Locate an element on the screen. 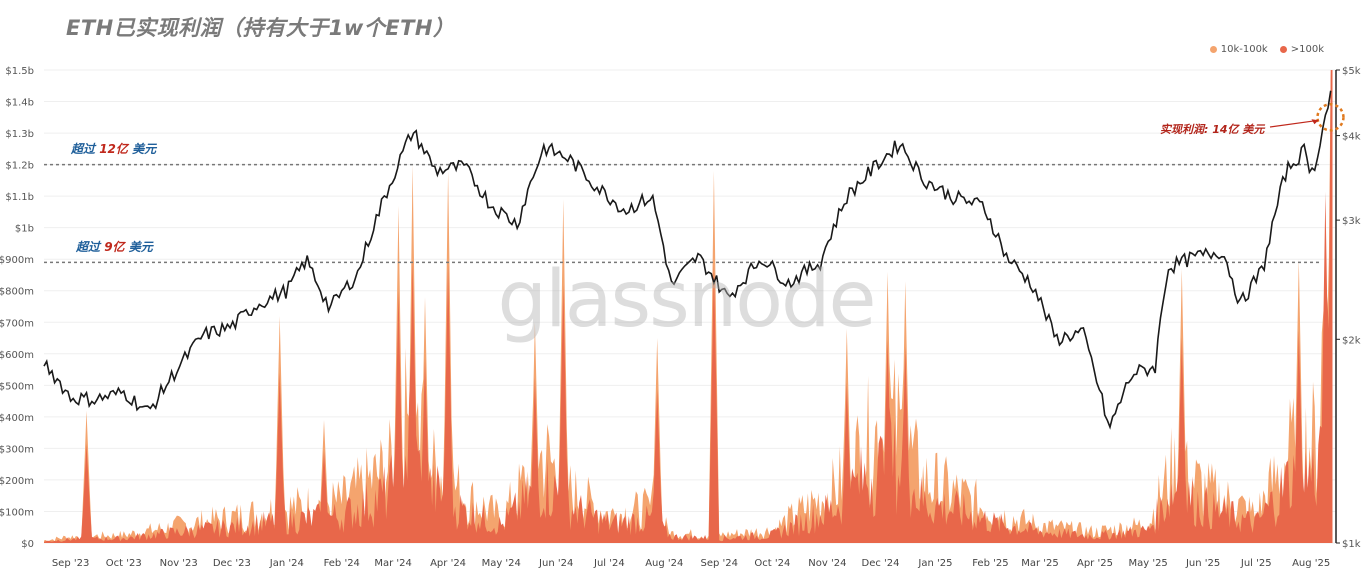  x-tick-label: Jul '25 is located at coordinates (1256, 563).